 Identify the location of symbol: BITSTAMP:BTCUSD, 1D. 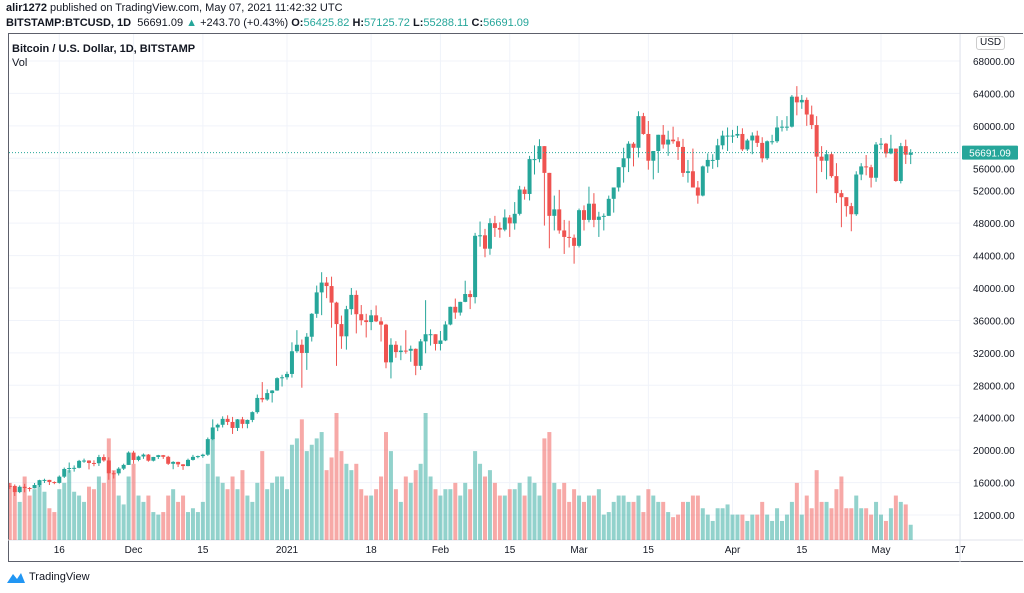
(69, 23).